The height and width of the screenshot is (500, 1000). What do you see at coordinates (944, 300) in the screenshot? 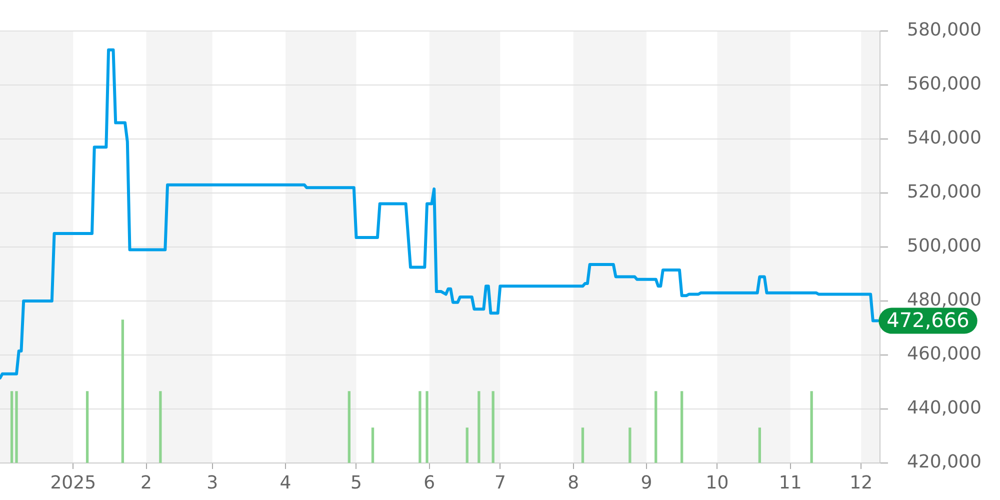
I see `y-tick-label: 480,000` at bounding box center [944, 300].